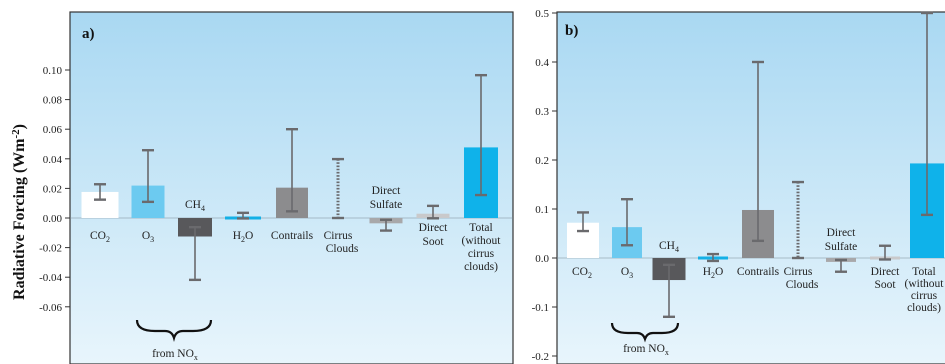 The height and width of the screenshot is (364, 945). What do you see at coordinates (927, 114) in the screenshot?
I see `errorbar-total-b` at bounding box center [927, 114].